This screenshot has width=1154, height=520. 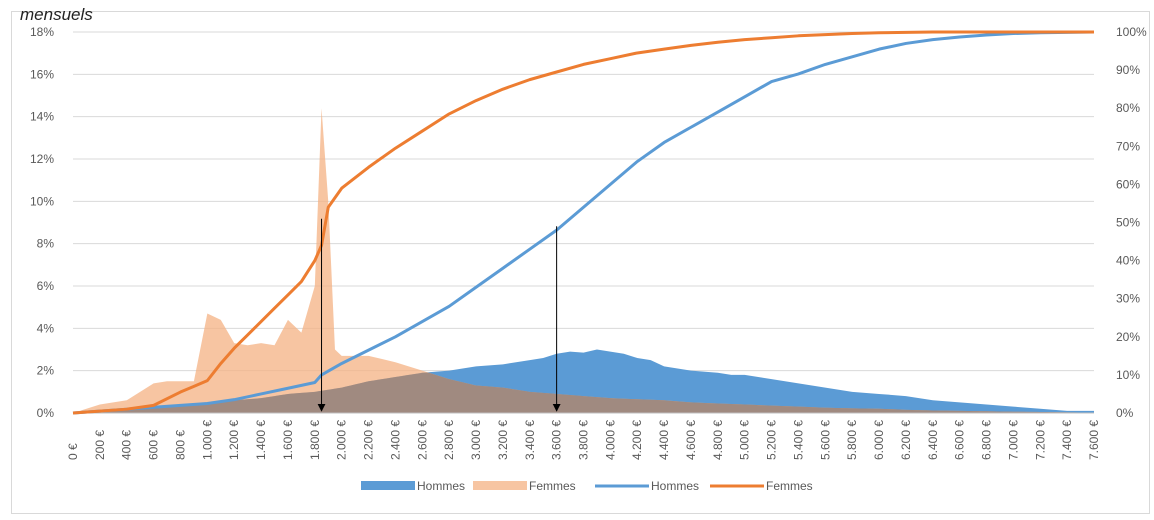 I want to click on y-right-tick-label: 70%, so click(x=1128, y=146).